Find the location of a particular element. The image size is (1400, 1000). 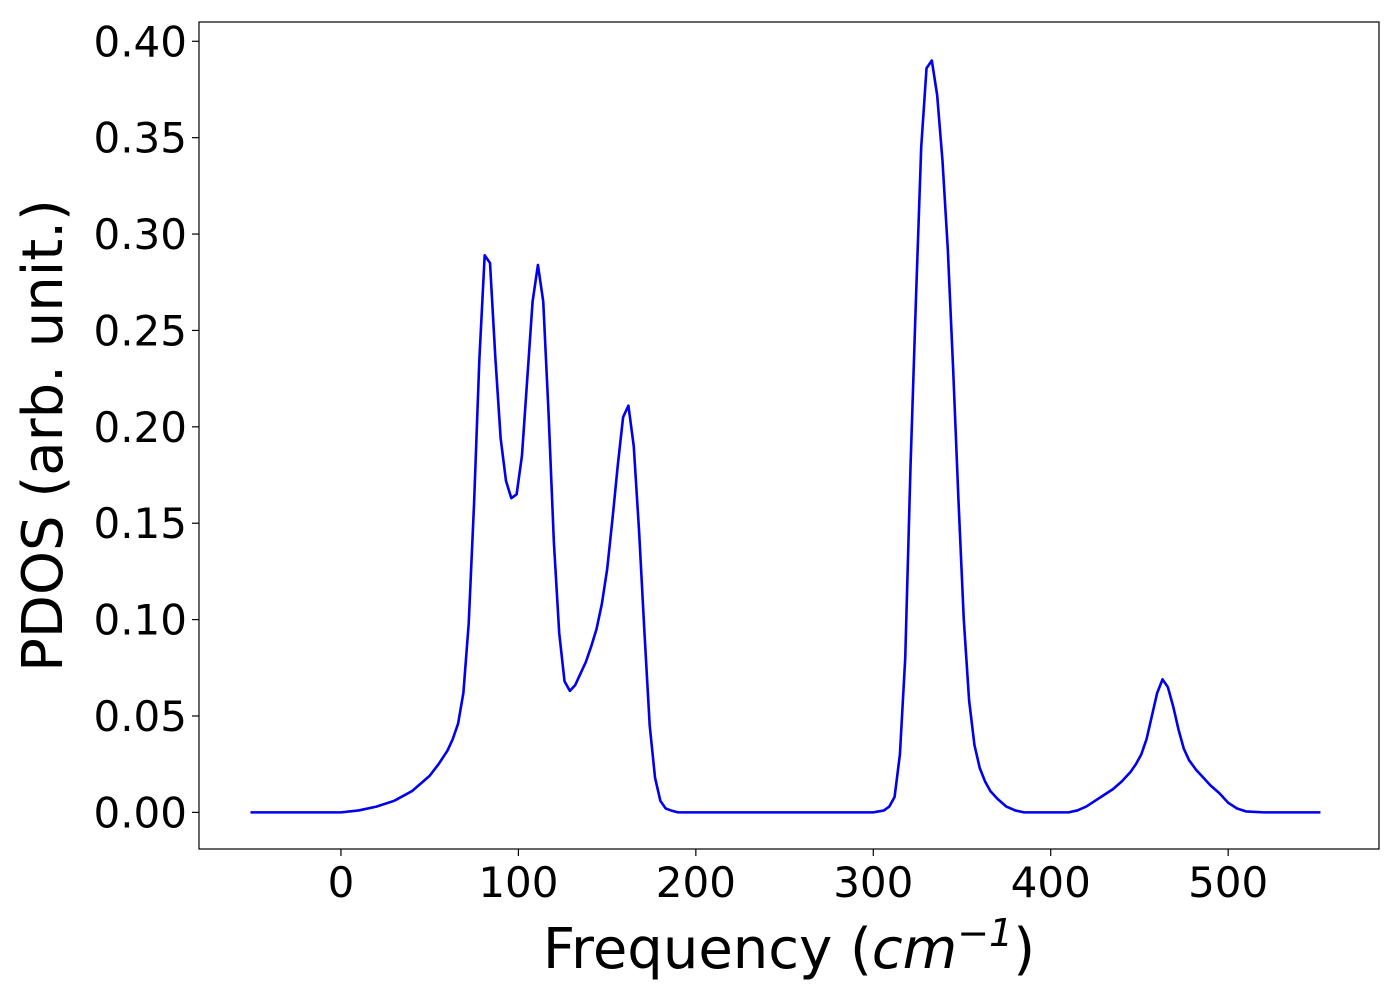

y-tick-label: 0.20 is located at coordinates (140, 427).